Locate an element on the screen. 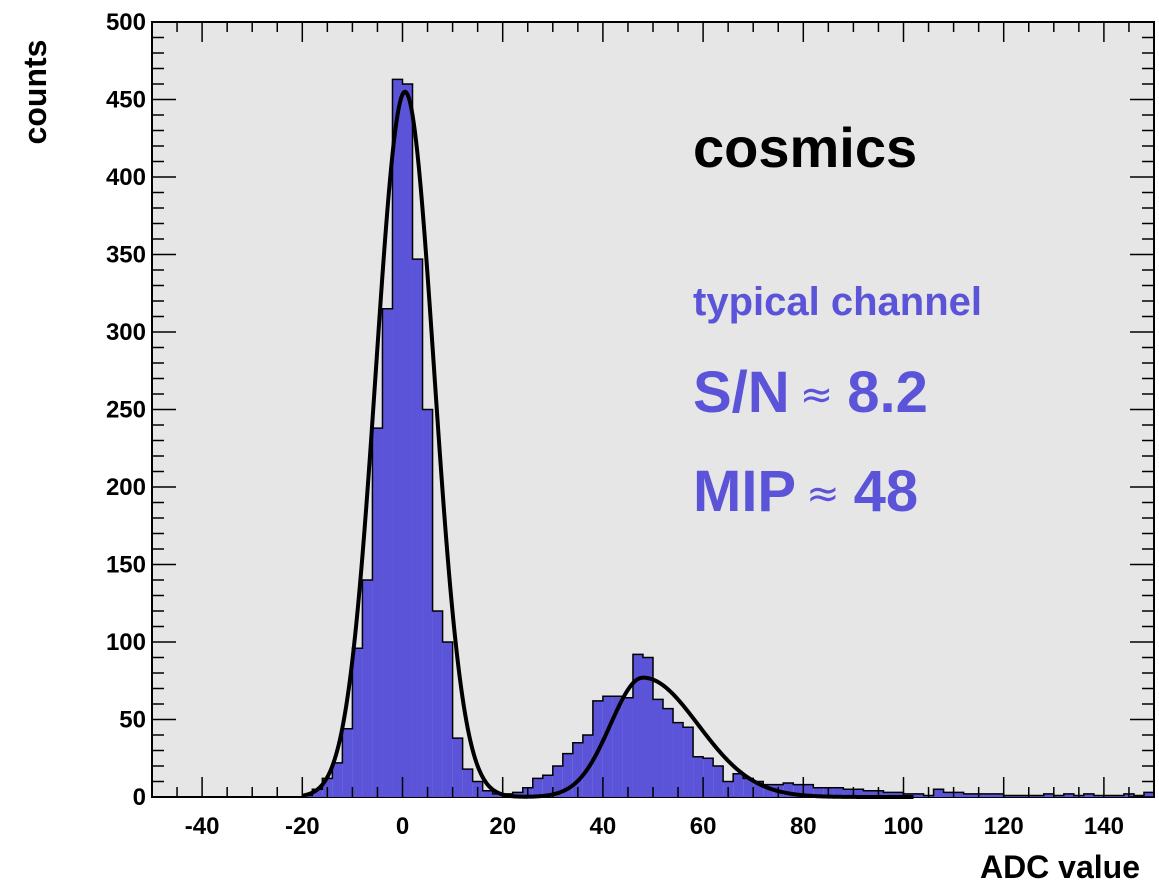 The width and height of the screenshot is (1159, 893). x-tick-label: 40 is located at coordinates (603, 826).